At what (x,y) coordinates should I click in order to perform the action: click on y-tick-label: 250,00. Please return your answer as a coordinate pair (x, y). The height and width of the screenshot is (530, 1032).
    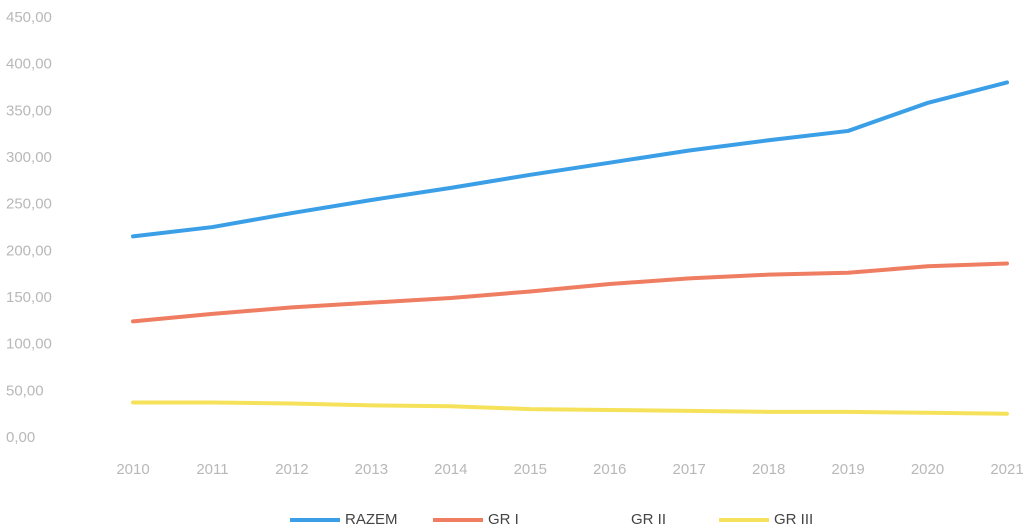
    Looking at the image, I should click on (29, 204).